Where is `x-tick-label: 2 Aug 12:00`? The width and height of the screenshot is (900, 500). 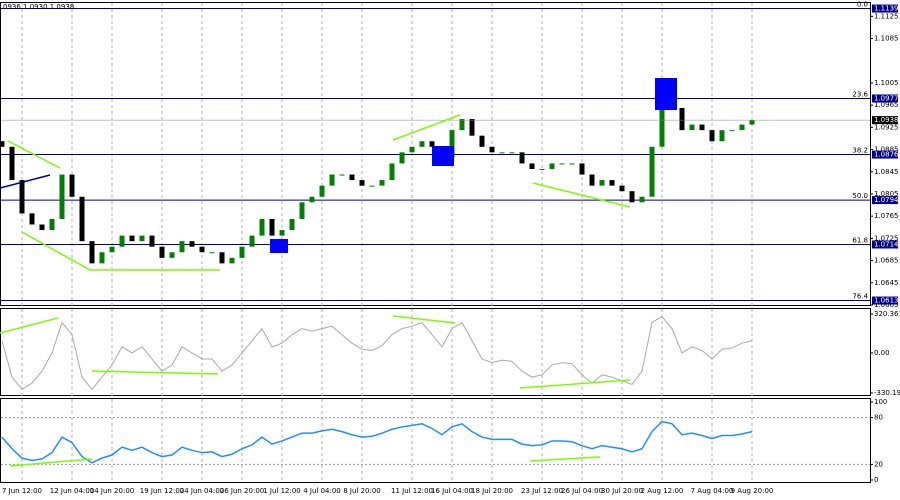 x-tick-label: 2 Aug 12:00 is located at coordinates (662, 491).